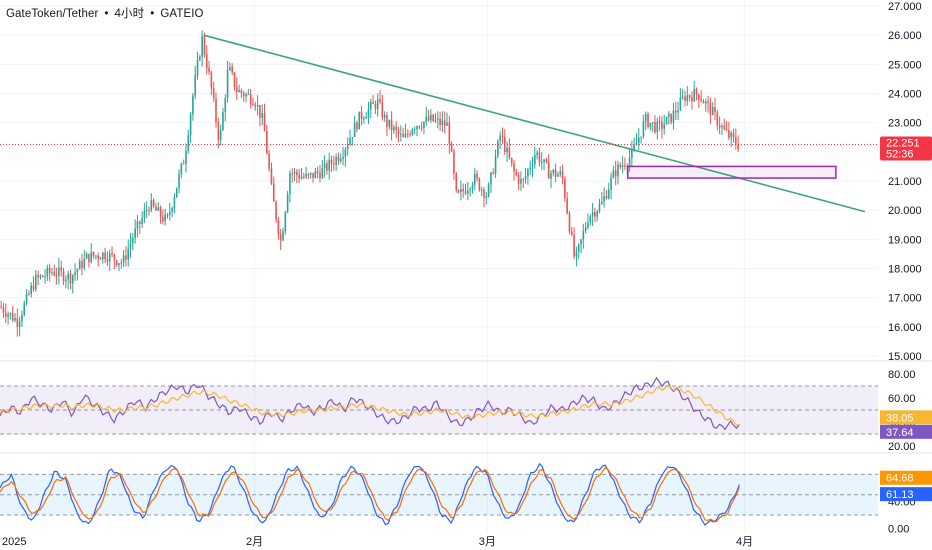 The height and width of the screenshot is (550, 932). What do you see at coordinates (902, 375) in the screenshot?
I see `oscillator-tick-label: 80.00` at bounding box center [902, 375].